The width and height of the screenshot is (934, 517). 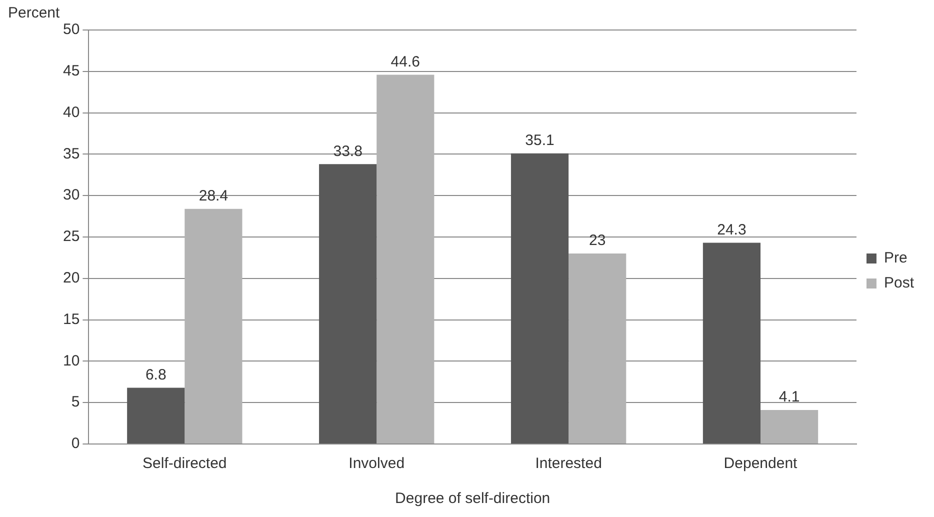 What do you see at coordinates (789, 397) in the screenshot?
I see `data-label: 4.1` at bounding box center [789, 397].